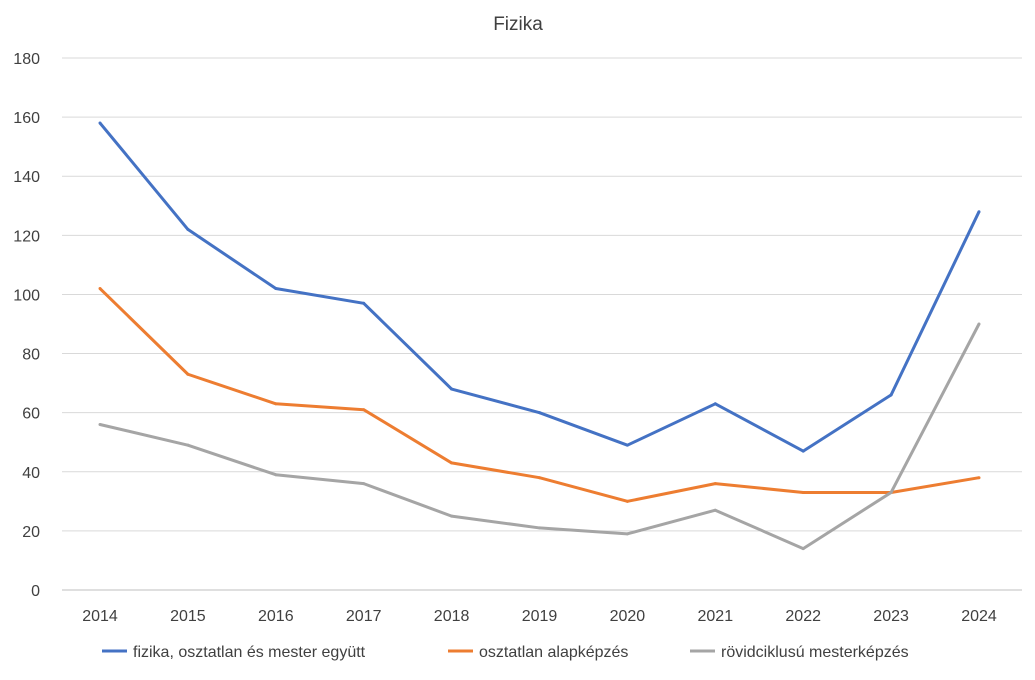  What do you see at coordinates (364, 616) in the screenshot?
I see `x-tick-label: 2017` at bounding box center [364, 616].